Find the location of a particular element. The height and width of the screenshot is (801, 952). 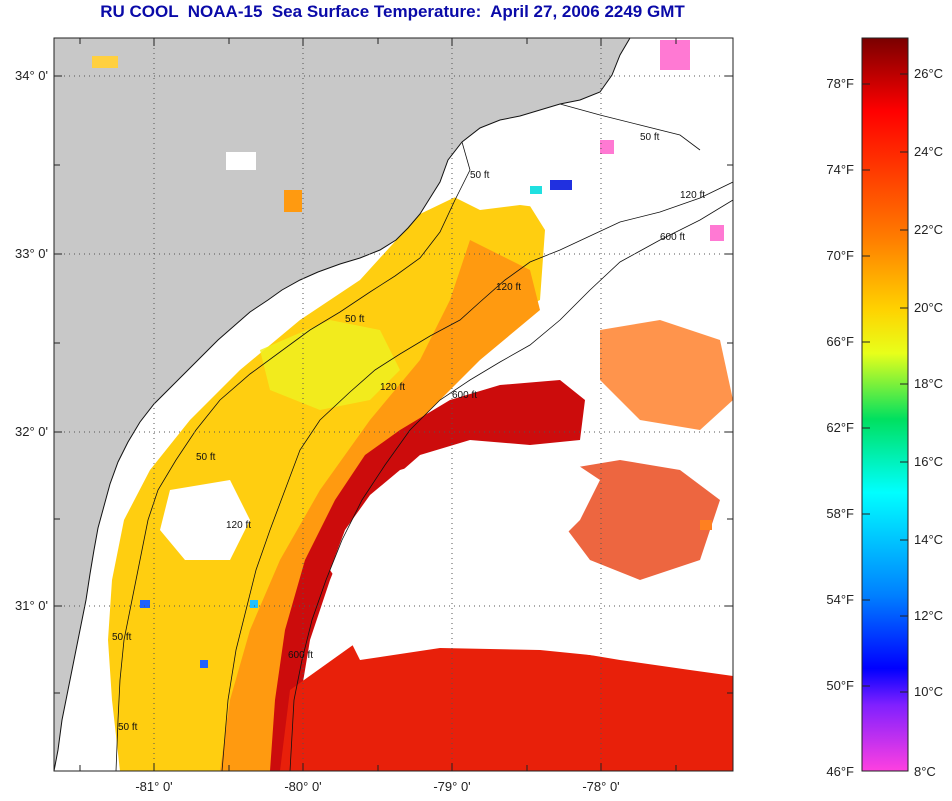

colorbar-c-label: 10°C is located at coordinates (928, 691).